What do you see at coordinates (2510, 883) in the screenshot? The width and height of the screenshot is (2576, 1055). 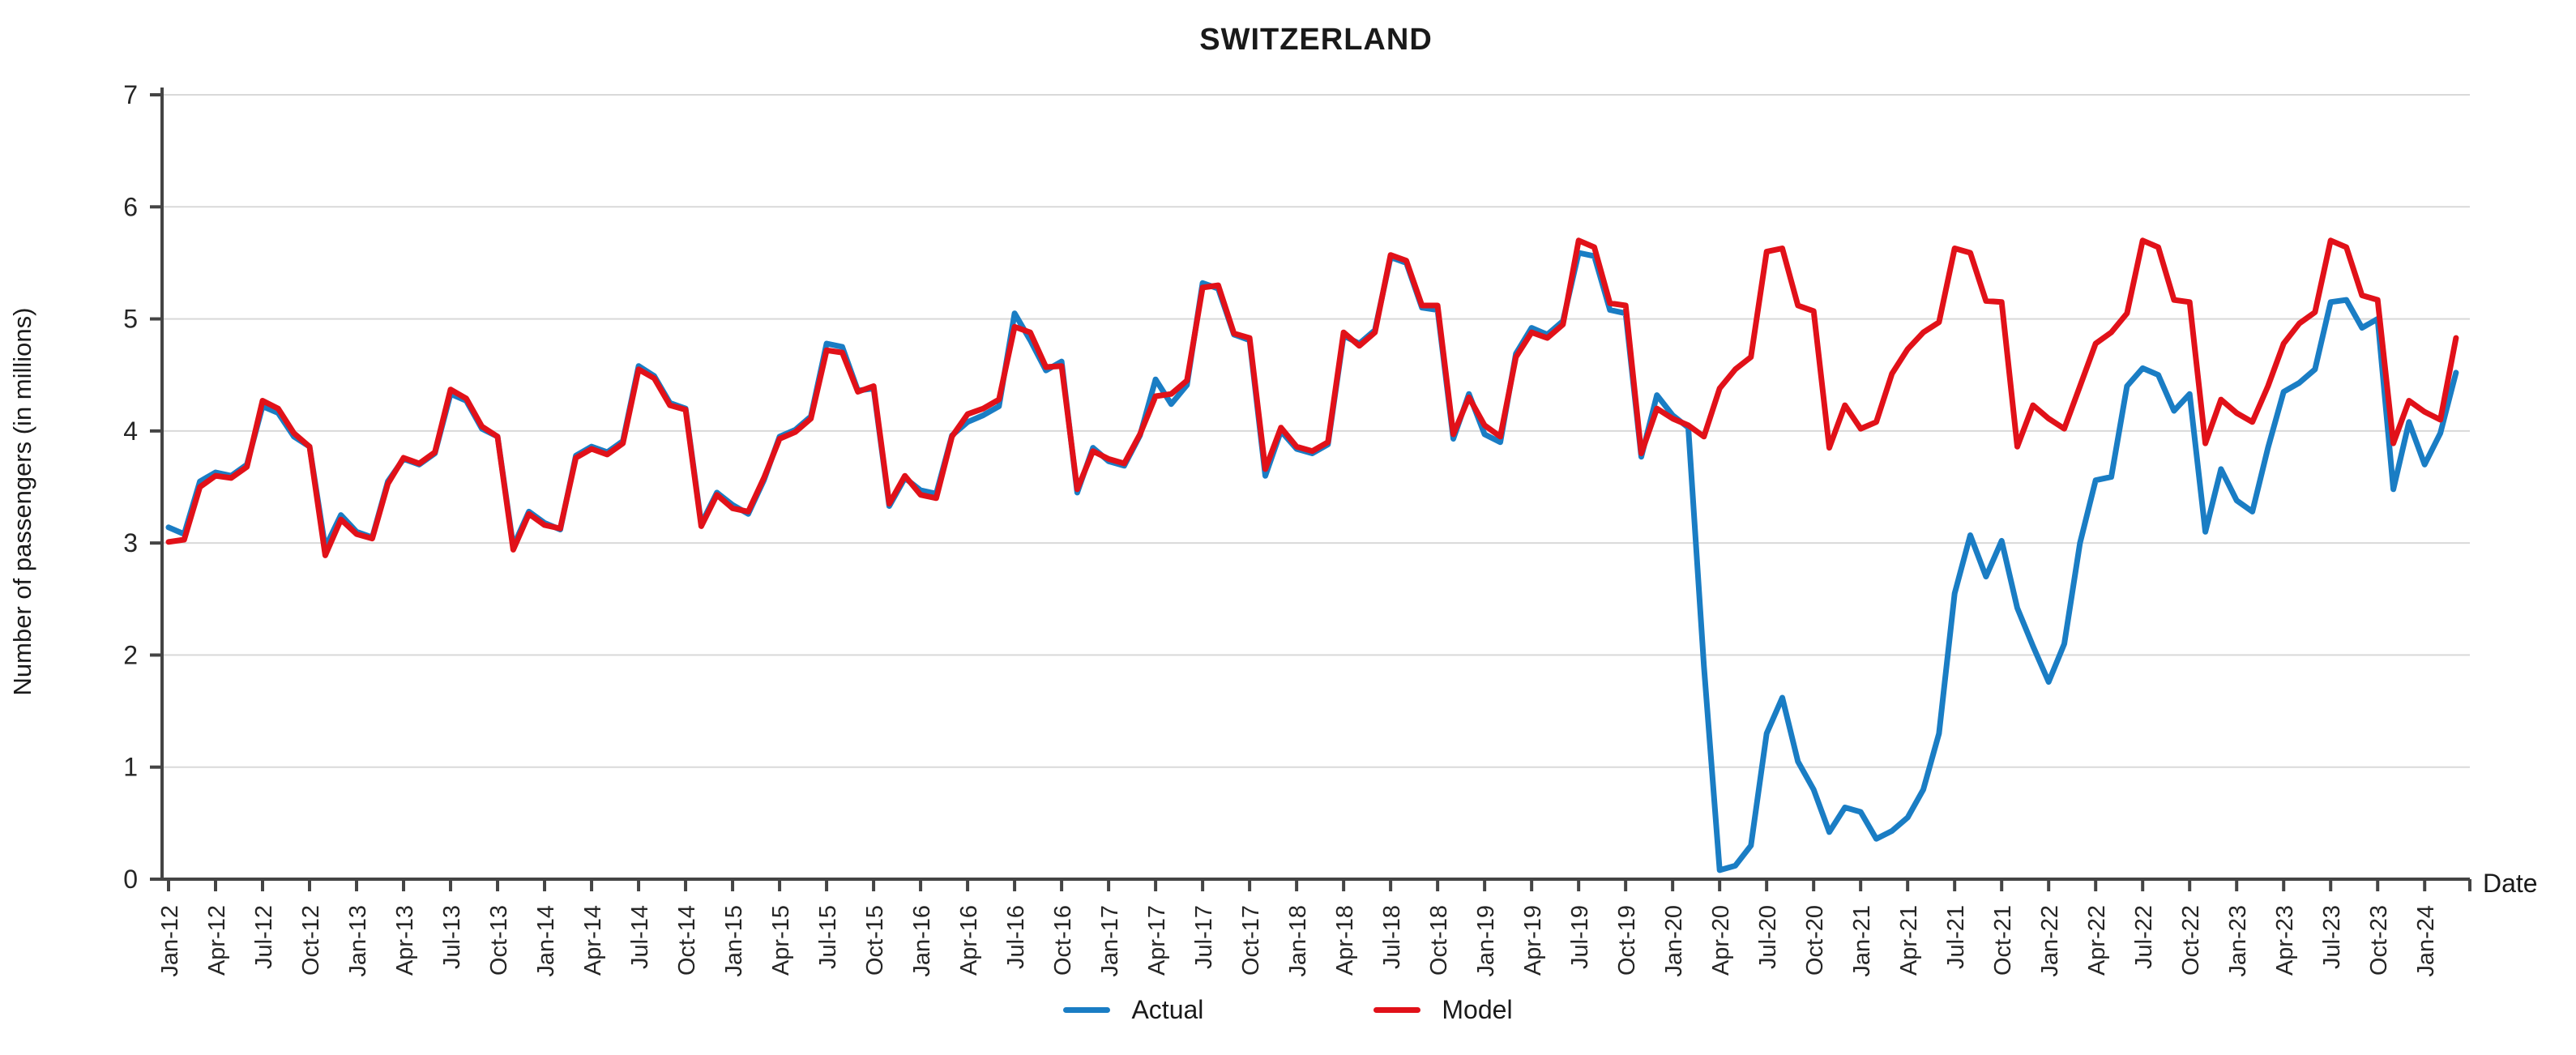 I see `x-axis-title: Date` at bounding box center [2510, 883].